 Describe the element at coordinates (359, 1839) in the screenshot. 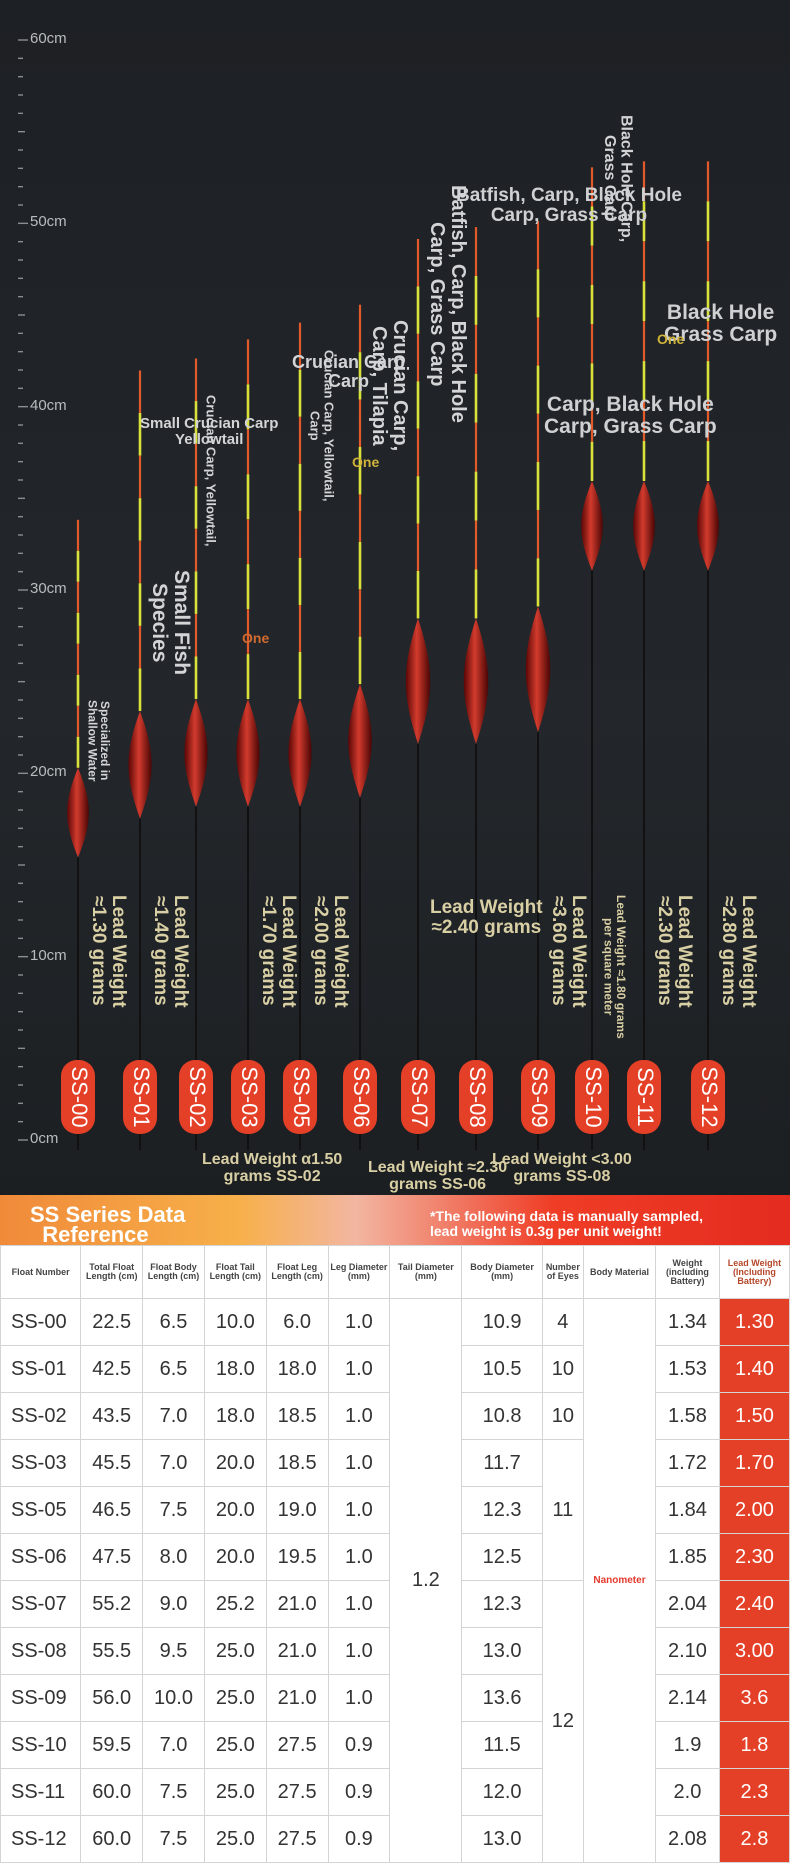

I see `table-cell: 0.9` at that location.